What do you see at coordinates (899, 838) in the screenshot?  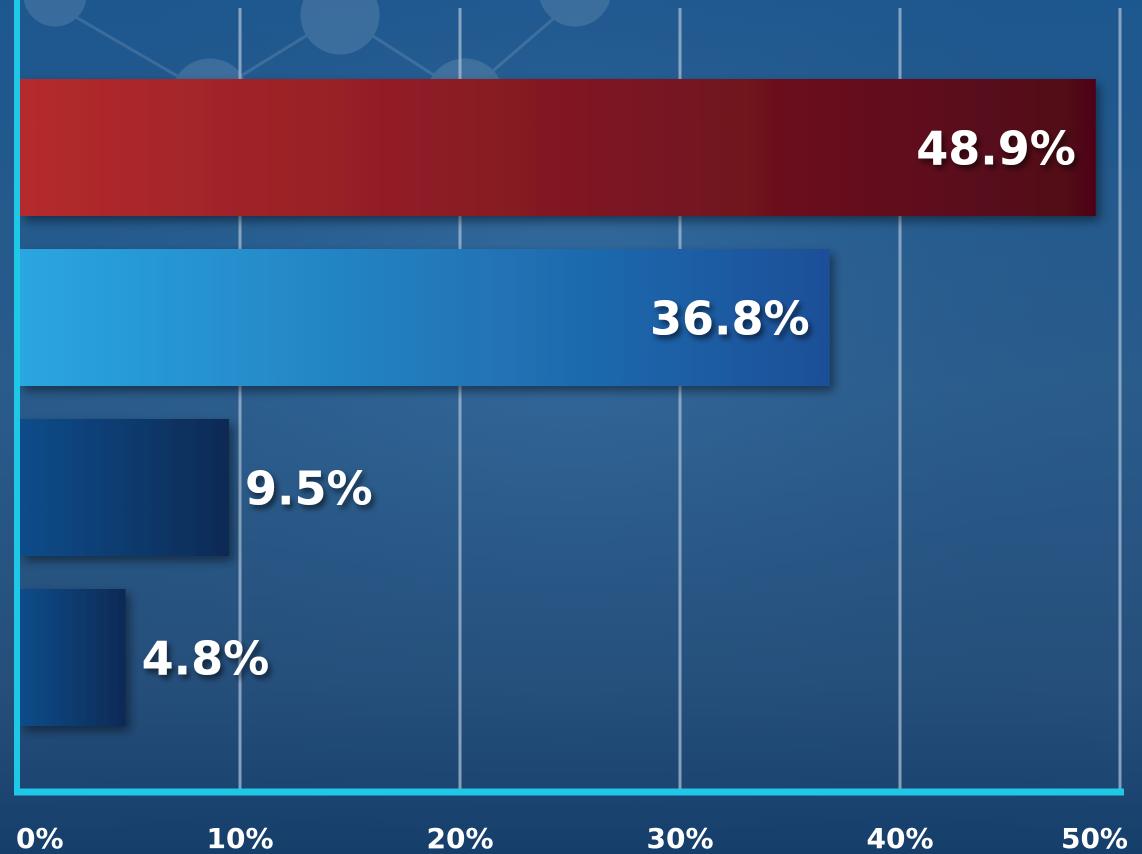 I see `x-tick-label-40: 40%` at bounding box center [899, 838].